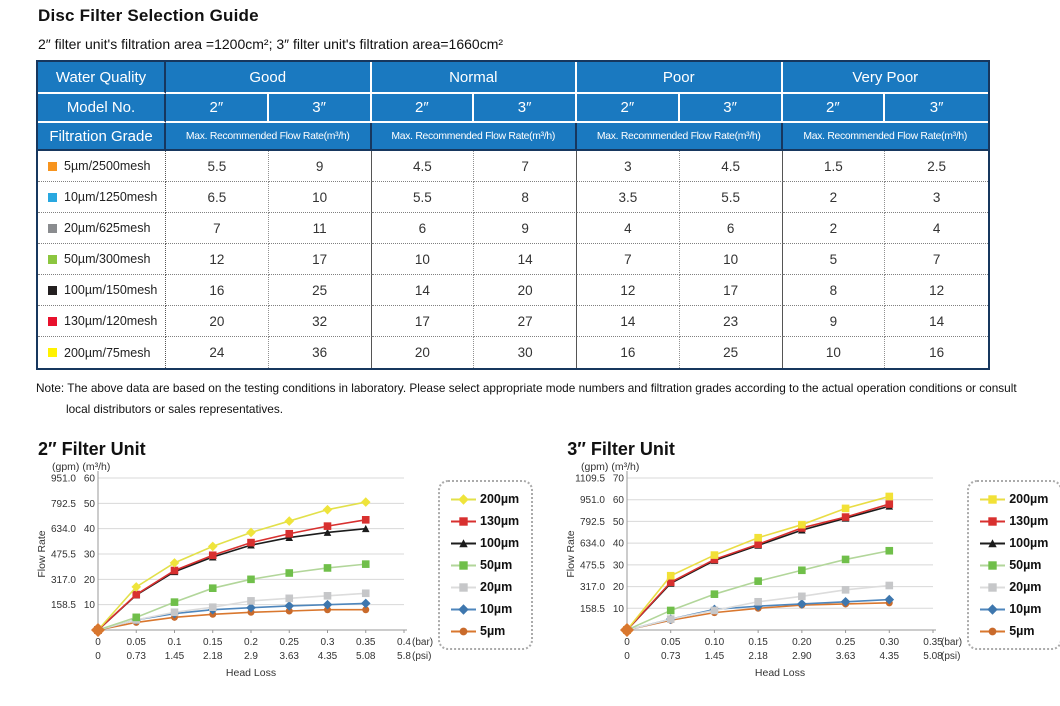 The width and height of the screenshot is (1060, 706). What do you see at coordinates (148, 15) in the screenshot?
I see `page-title: Disc Filter Selection Guide` at bounding box center [148, 15].